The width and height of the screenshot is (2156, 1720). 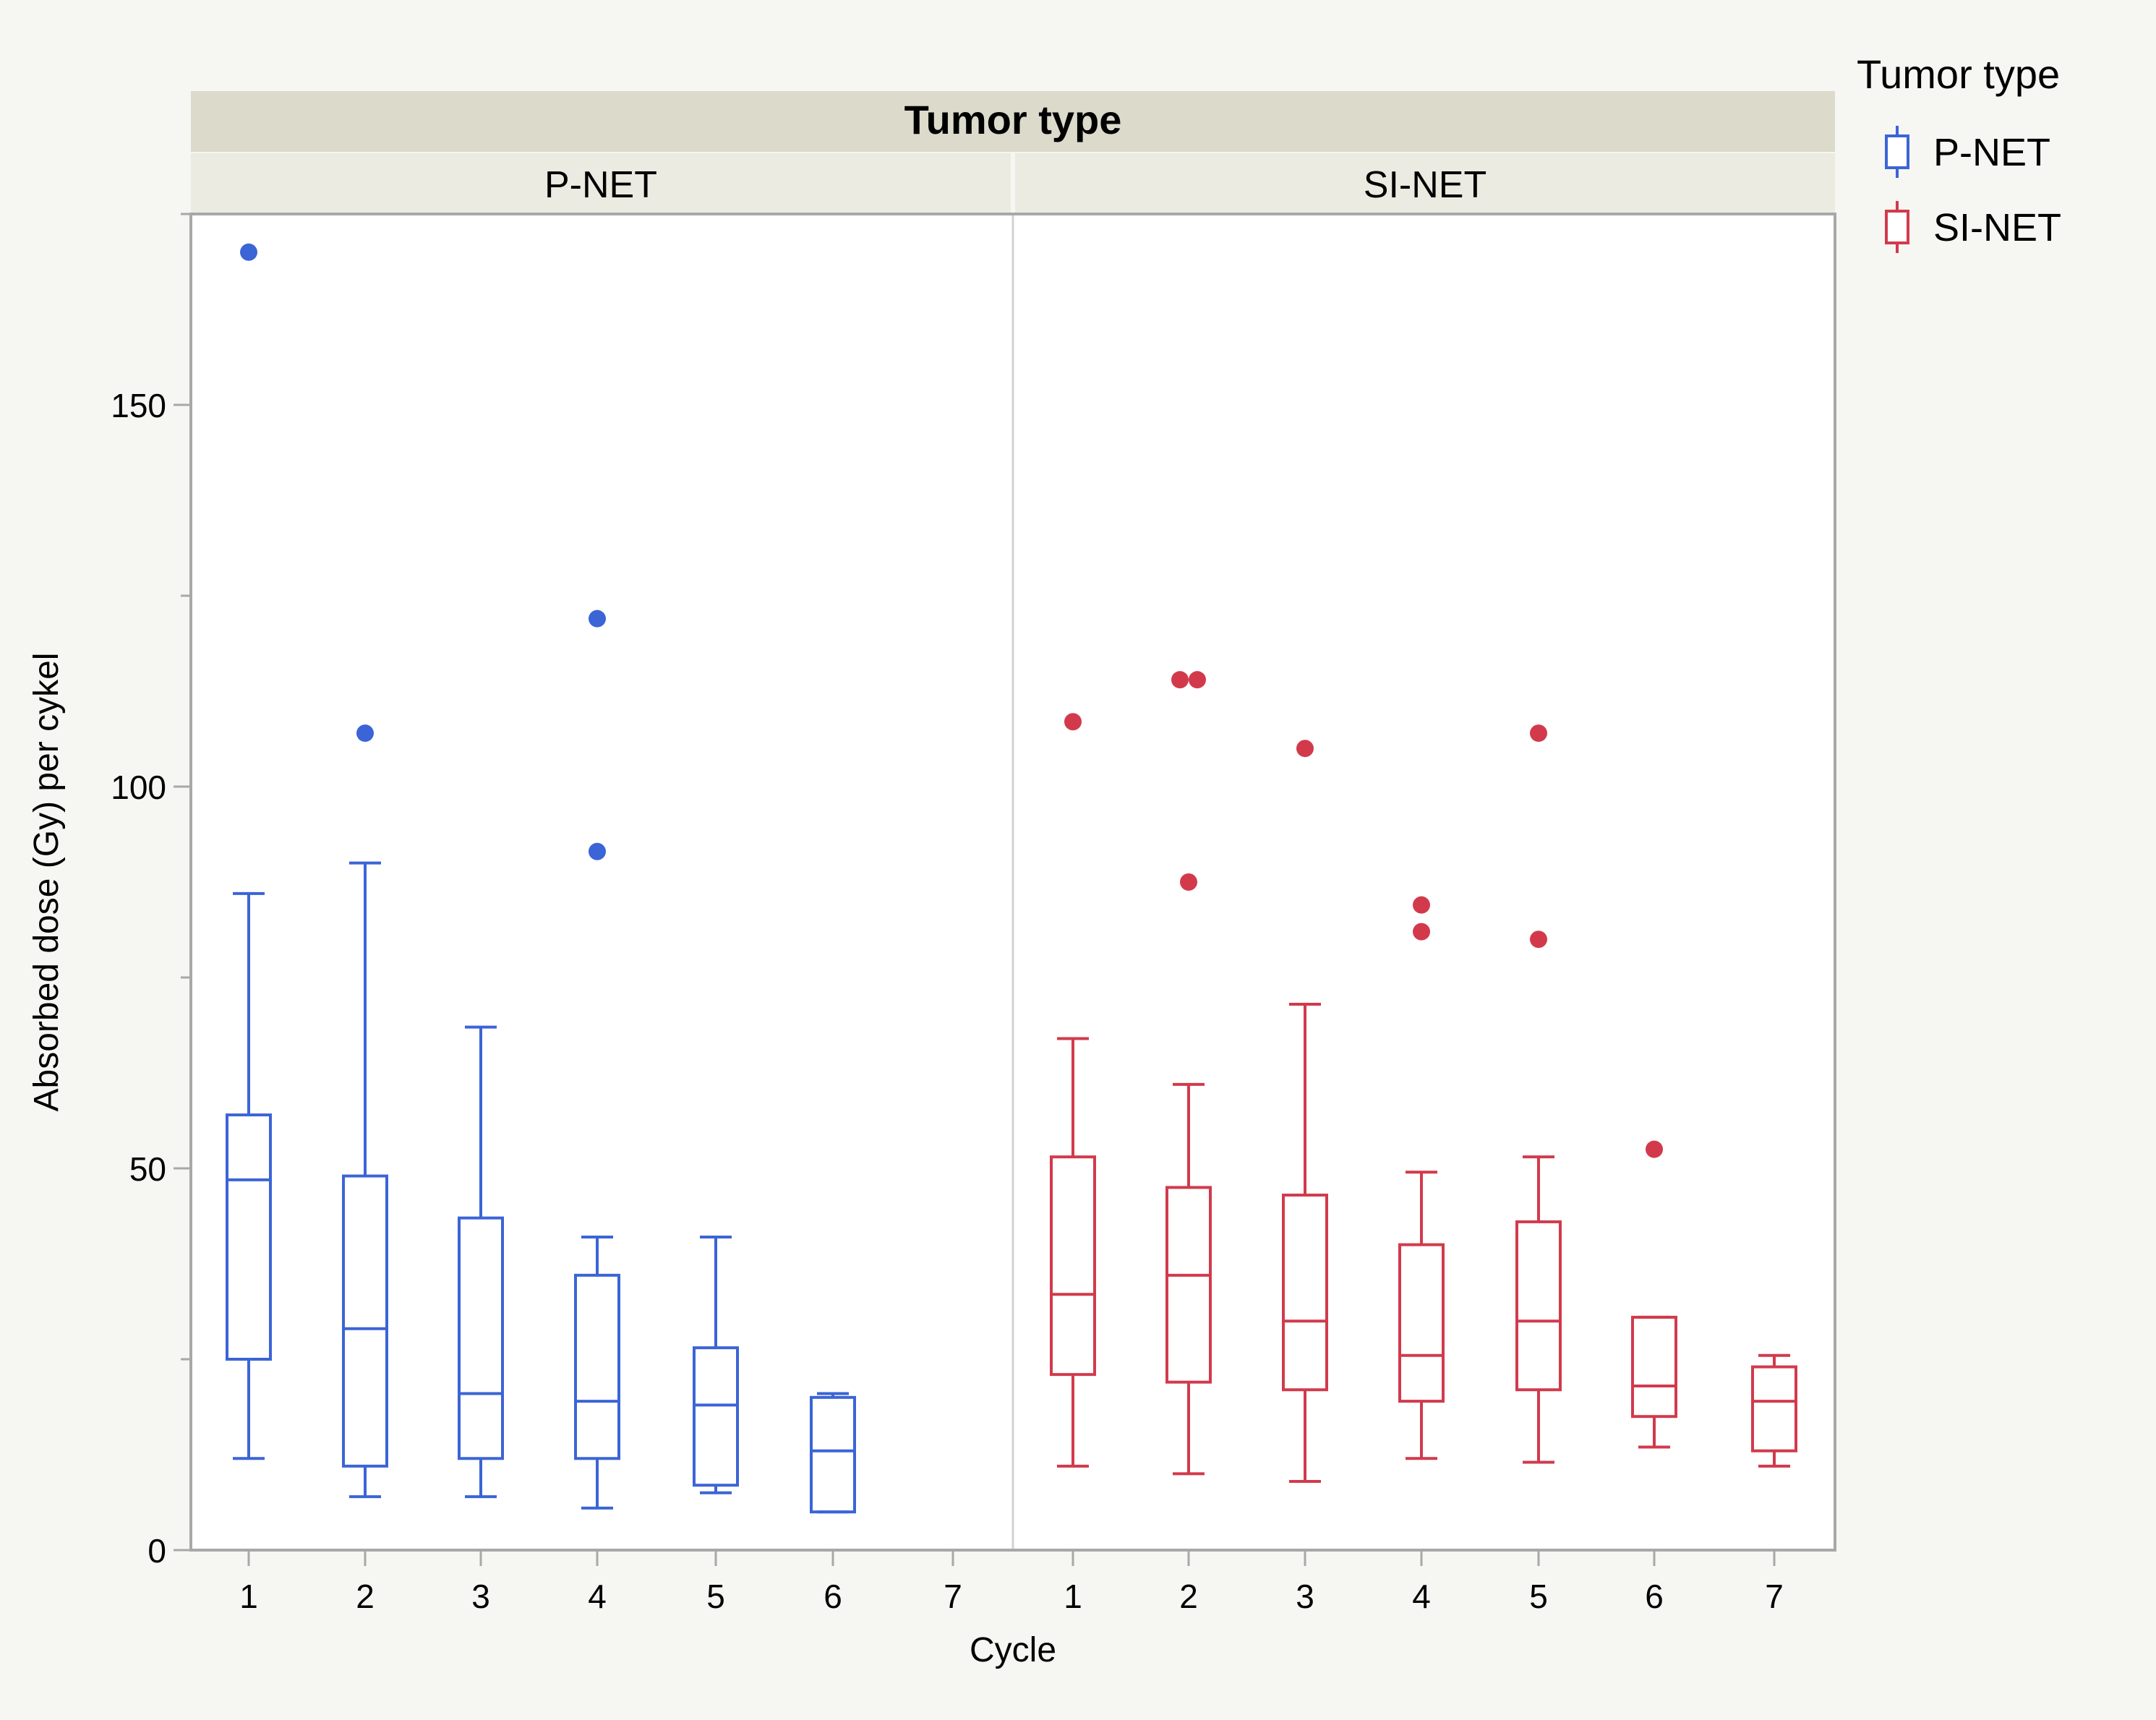 I want to click on legend-label: SI-NET, so click(x=1997, y=228).